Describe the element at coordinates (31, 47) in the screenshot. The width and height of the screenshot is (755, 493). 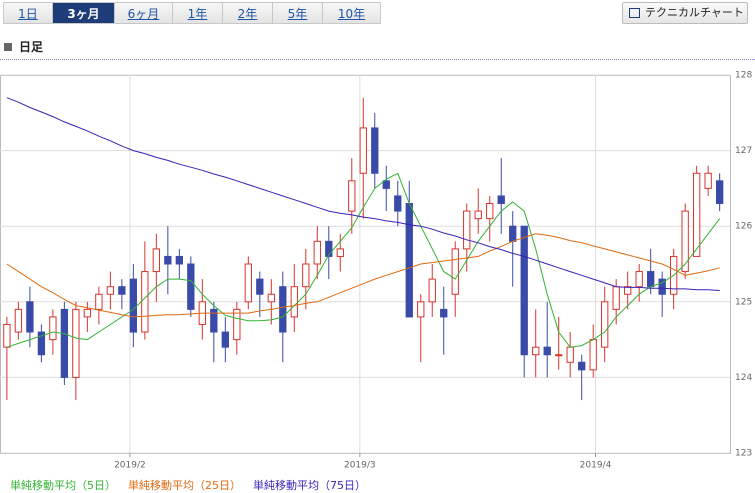
I see `section-title: 日足` at that location.